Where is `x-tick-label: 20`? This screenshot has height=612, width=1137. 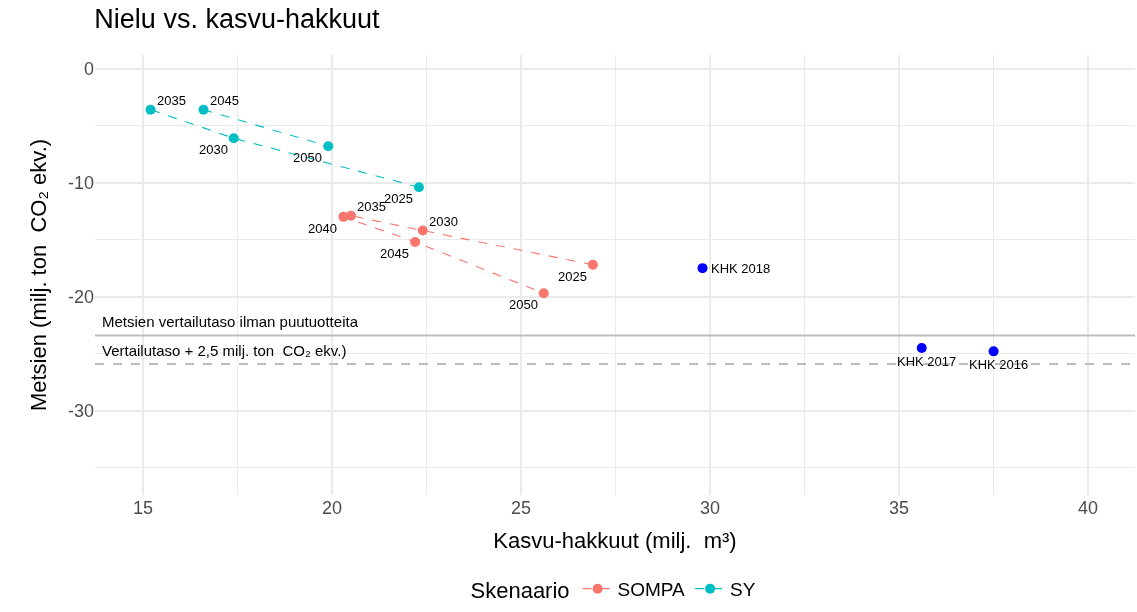 x-tick-label: 20 is located at coordinates (332, 508).